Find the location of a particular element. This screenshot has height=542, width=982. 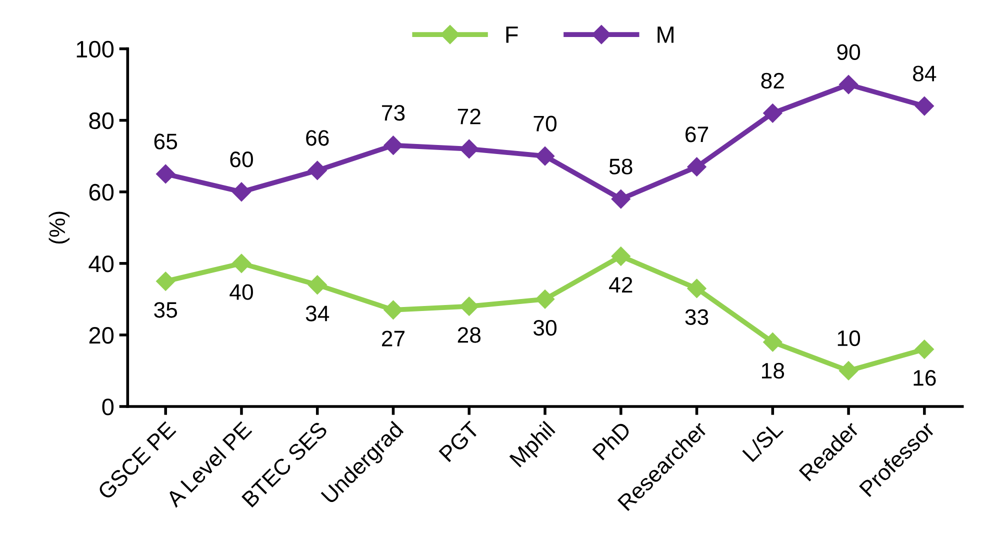

data-label: 33 is located at coordinates (696, 317).